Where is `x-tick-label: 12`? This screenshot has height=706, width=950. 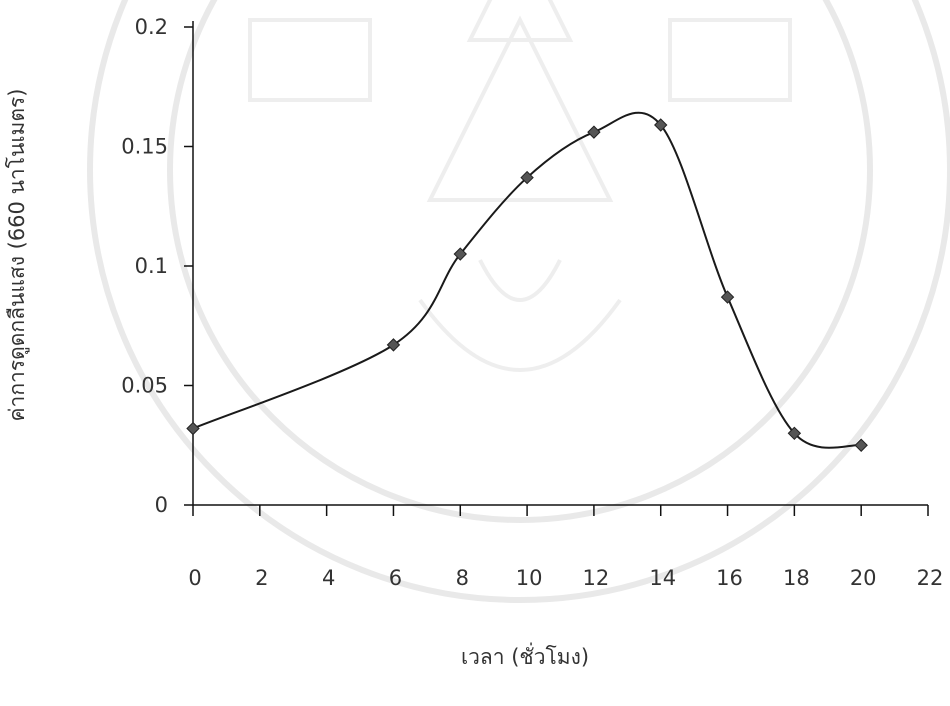
x-tick-label: 12 is located at coordinates (596, 578).